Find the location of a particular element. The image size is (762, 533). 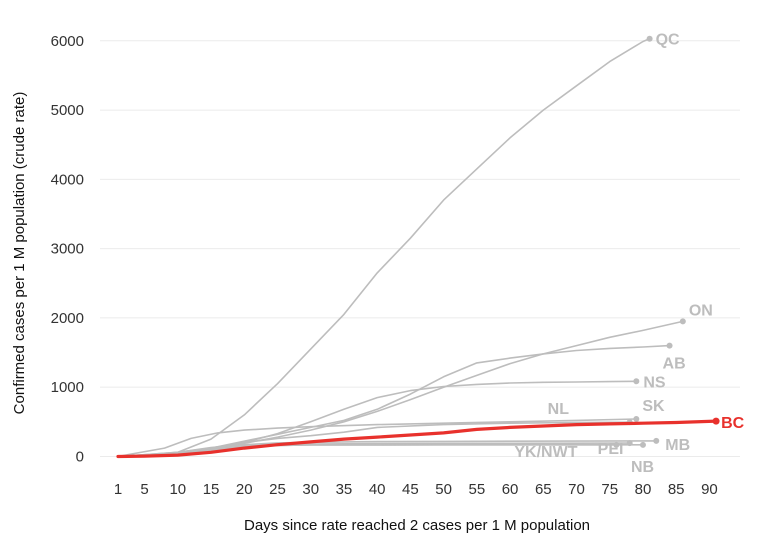

series-line-bc is located at coordinates (417, 439).